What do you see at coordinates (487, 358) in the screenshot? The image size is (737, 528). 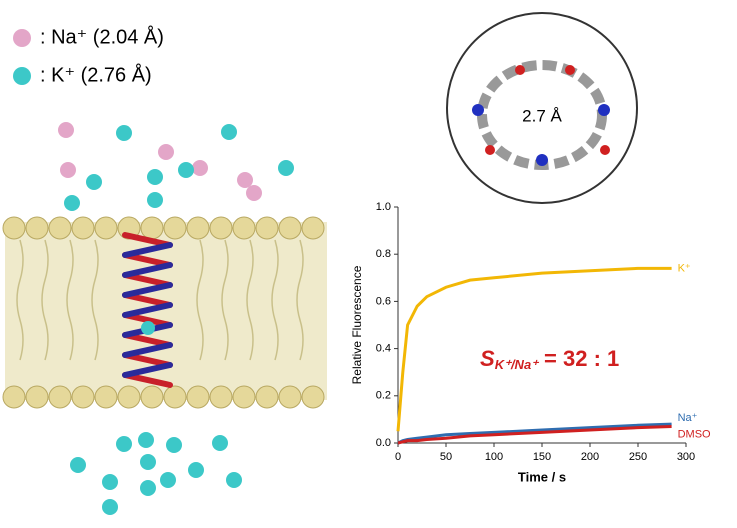 I see `annotation-part: S` at bounding box center [487, 358].